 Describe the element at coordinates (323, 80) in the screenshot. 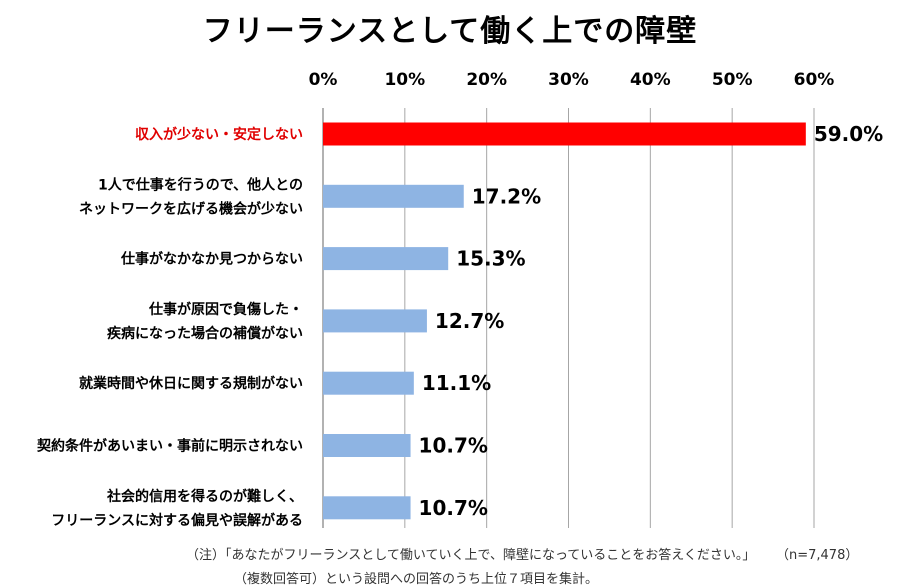

I see `x-tick-label: 0%` at that location.